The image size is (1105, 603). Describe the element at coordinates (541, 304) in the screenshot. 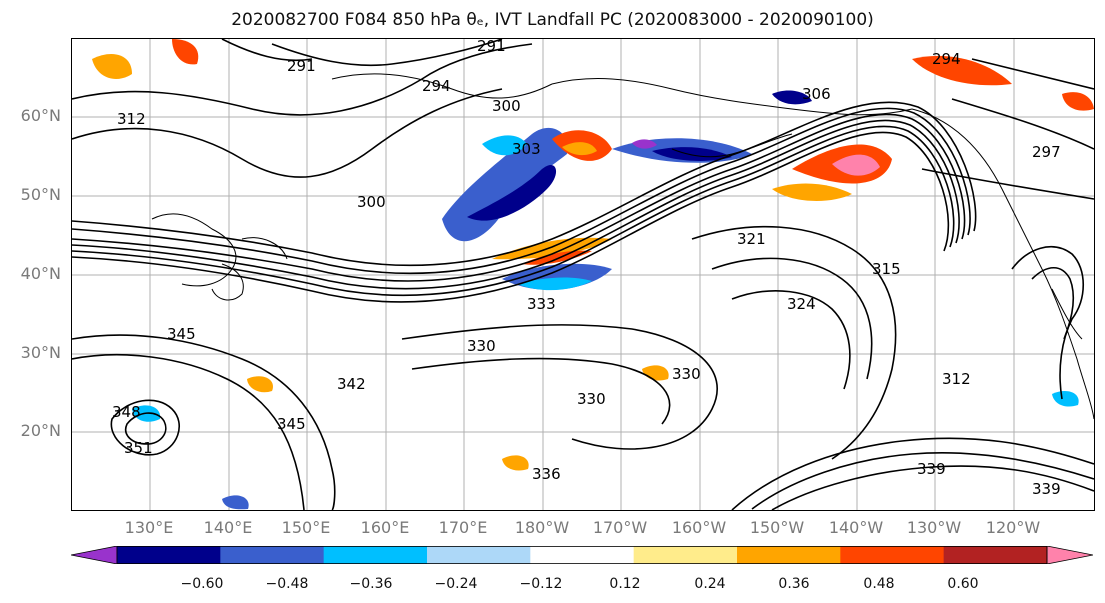

I see `contour-label: 333` at that location.